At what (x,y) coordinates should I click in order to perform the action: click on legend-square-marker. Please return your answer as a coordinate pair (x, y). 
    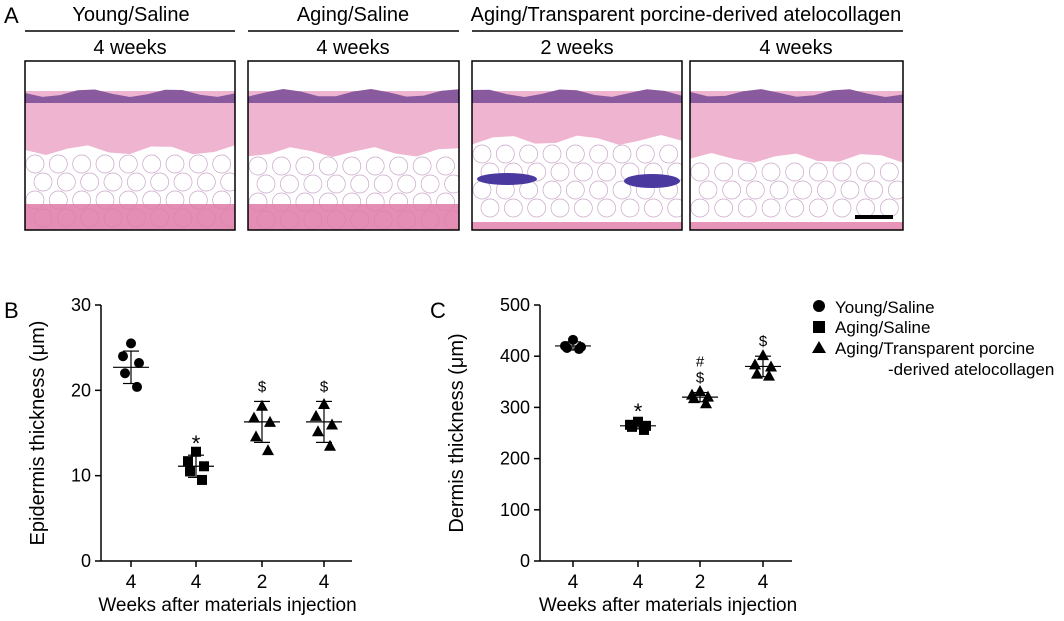
    Looking at the image, I should click on (819, 327).